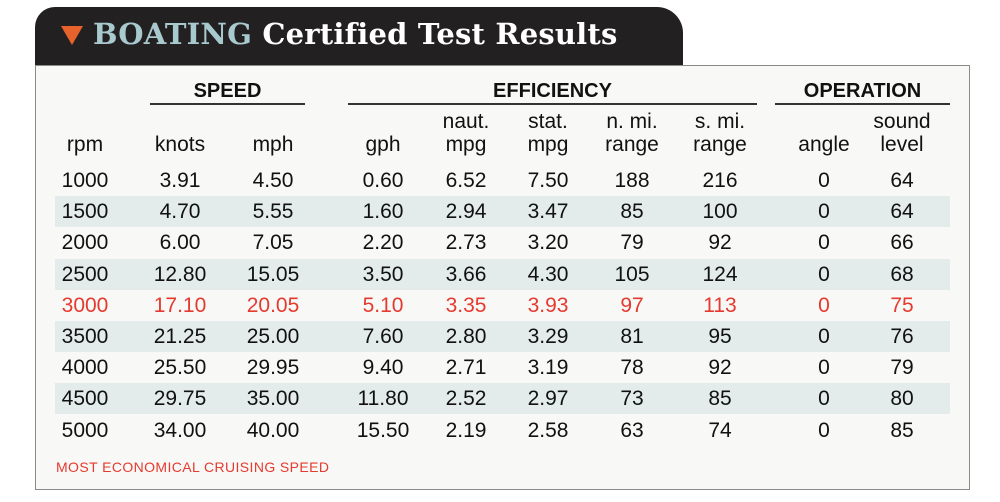 This screenshot has height=502, width=1000. I want to click on column-header-line2: mph, so click(273, 144).